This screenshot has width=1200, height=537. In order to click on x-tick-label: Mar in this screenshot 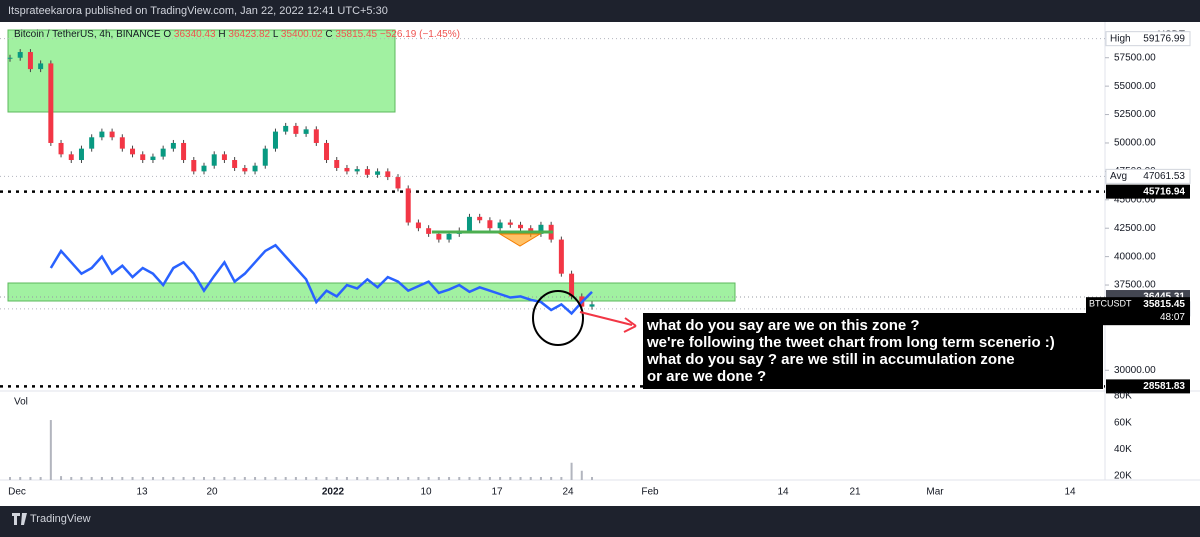, I will do `click(935, 492)`.